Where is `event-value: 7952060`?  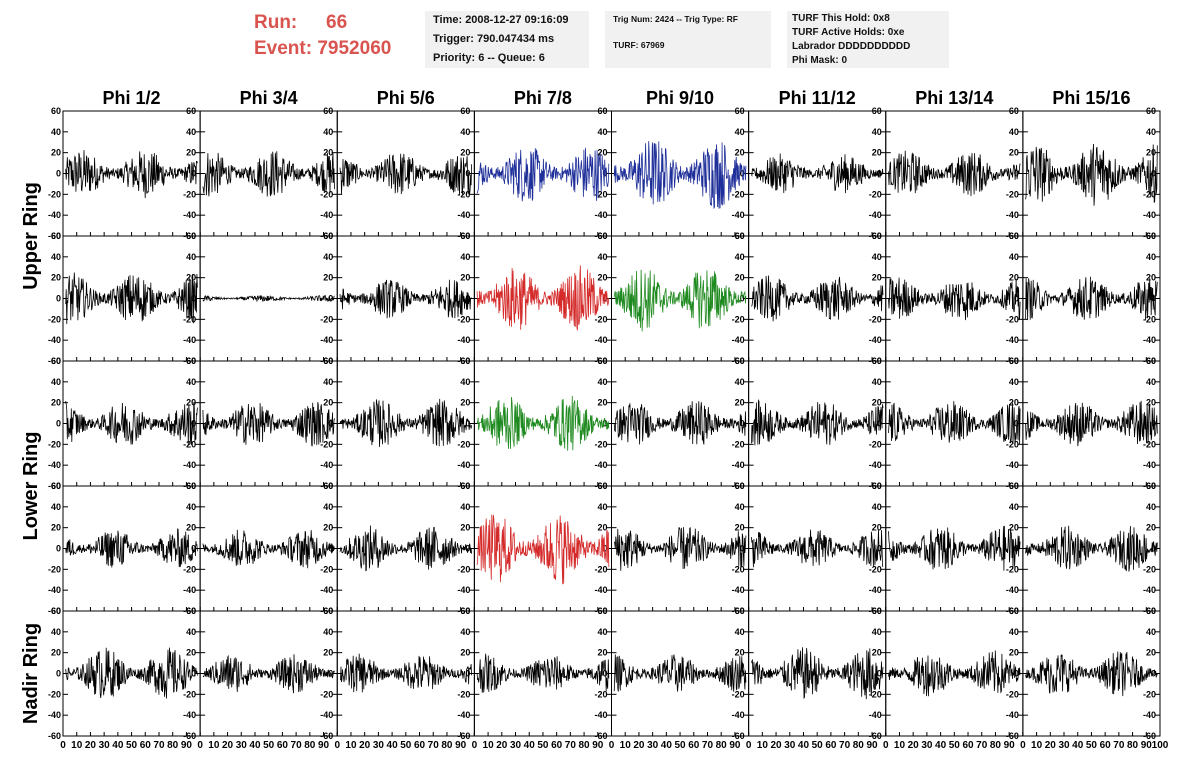
event-value: 7952060 is located at coordinates (354, 48).